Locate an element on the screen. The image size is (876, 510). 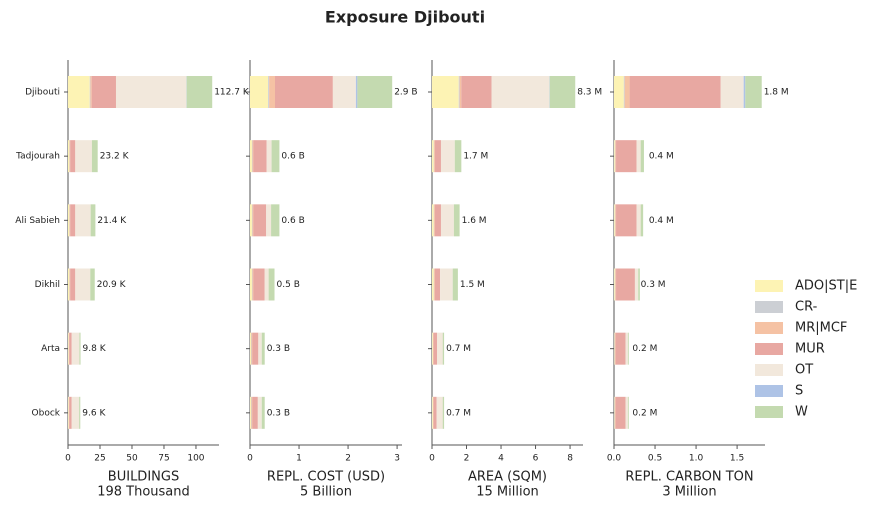
total-label: 1.6 M is located at coordinates (474, 221).